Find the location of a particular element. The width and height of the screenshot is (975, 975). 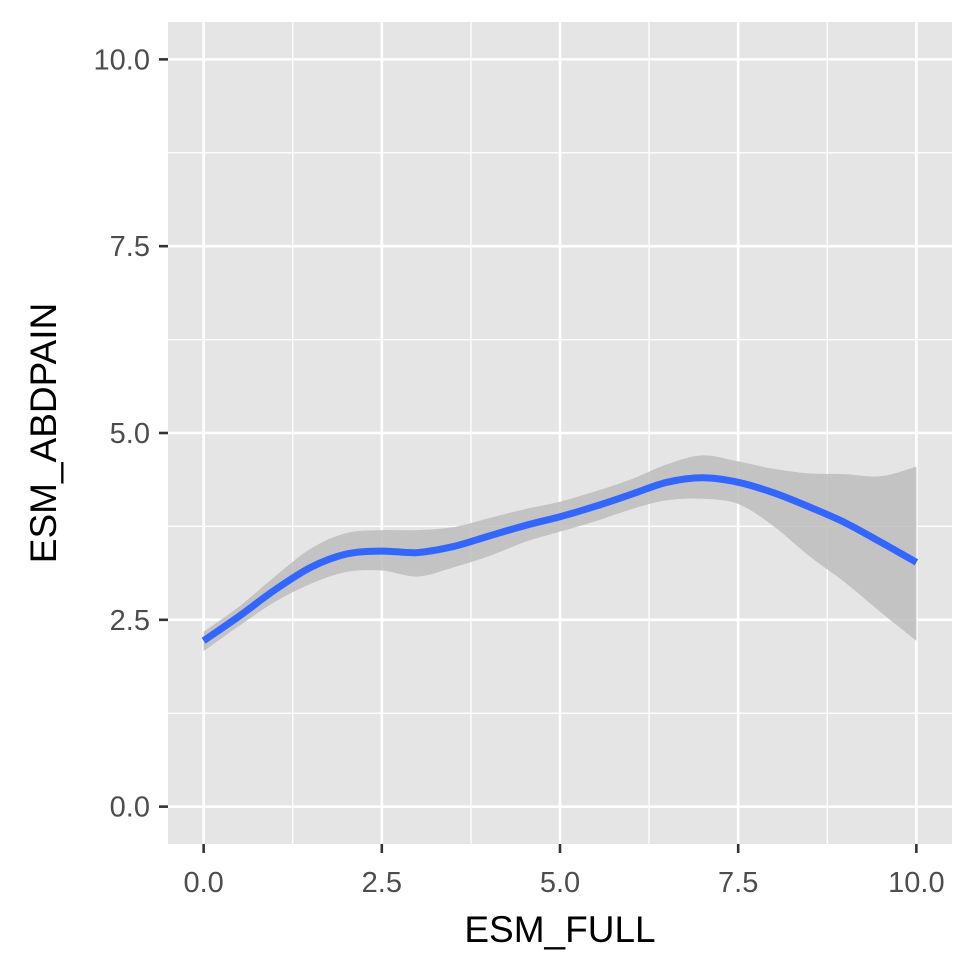

y-tick-label: 2.5 is located at coordinates (130, 621).